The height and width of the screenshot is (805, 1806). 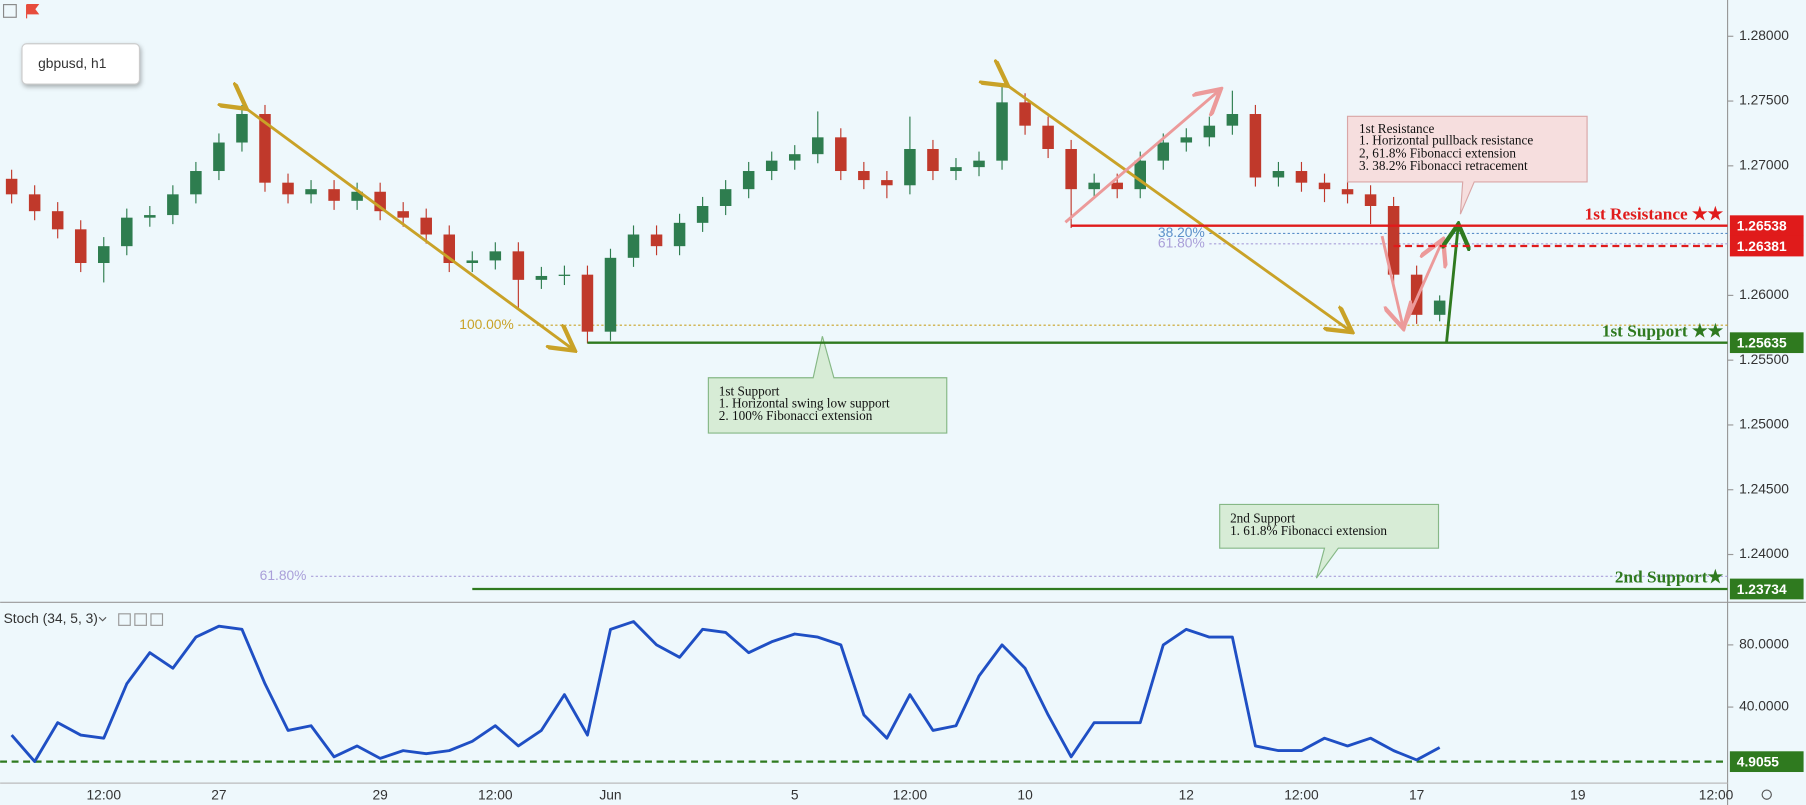 What do you see at coordinates (1262, 517) in the screenshot?
I see `callout-text: 2nd Support` at bounding box center [1262, 517].